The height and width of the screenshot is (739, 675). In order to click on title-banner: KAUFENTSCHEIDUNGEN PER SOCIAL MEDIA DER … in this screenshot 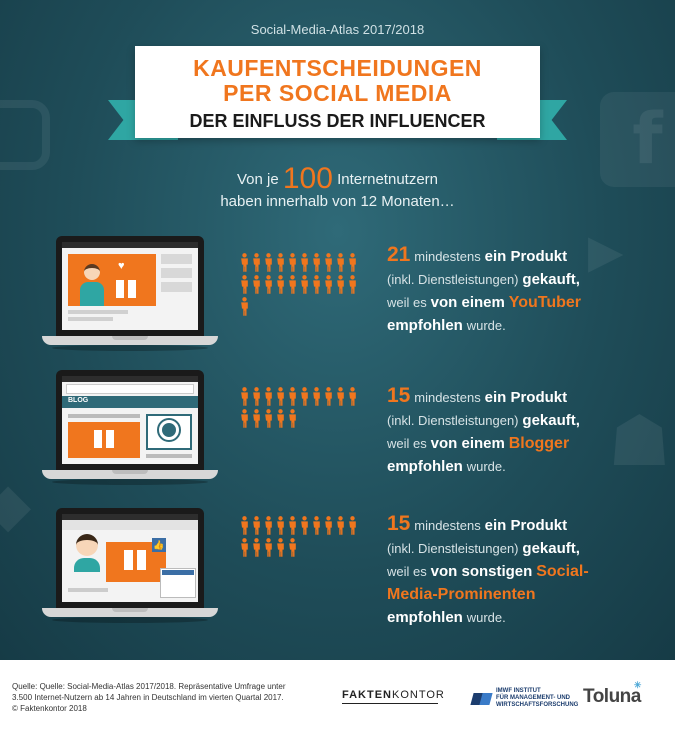, I will do `click(337, 92)`.